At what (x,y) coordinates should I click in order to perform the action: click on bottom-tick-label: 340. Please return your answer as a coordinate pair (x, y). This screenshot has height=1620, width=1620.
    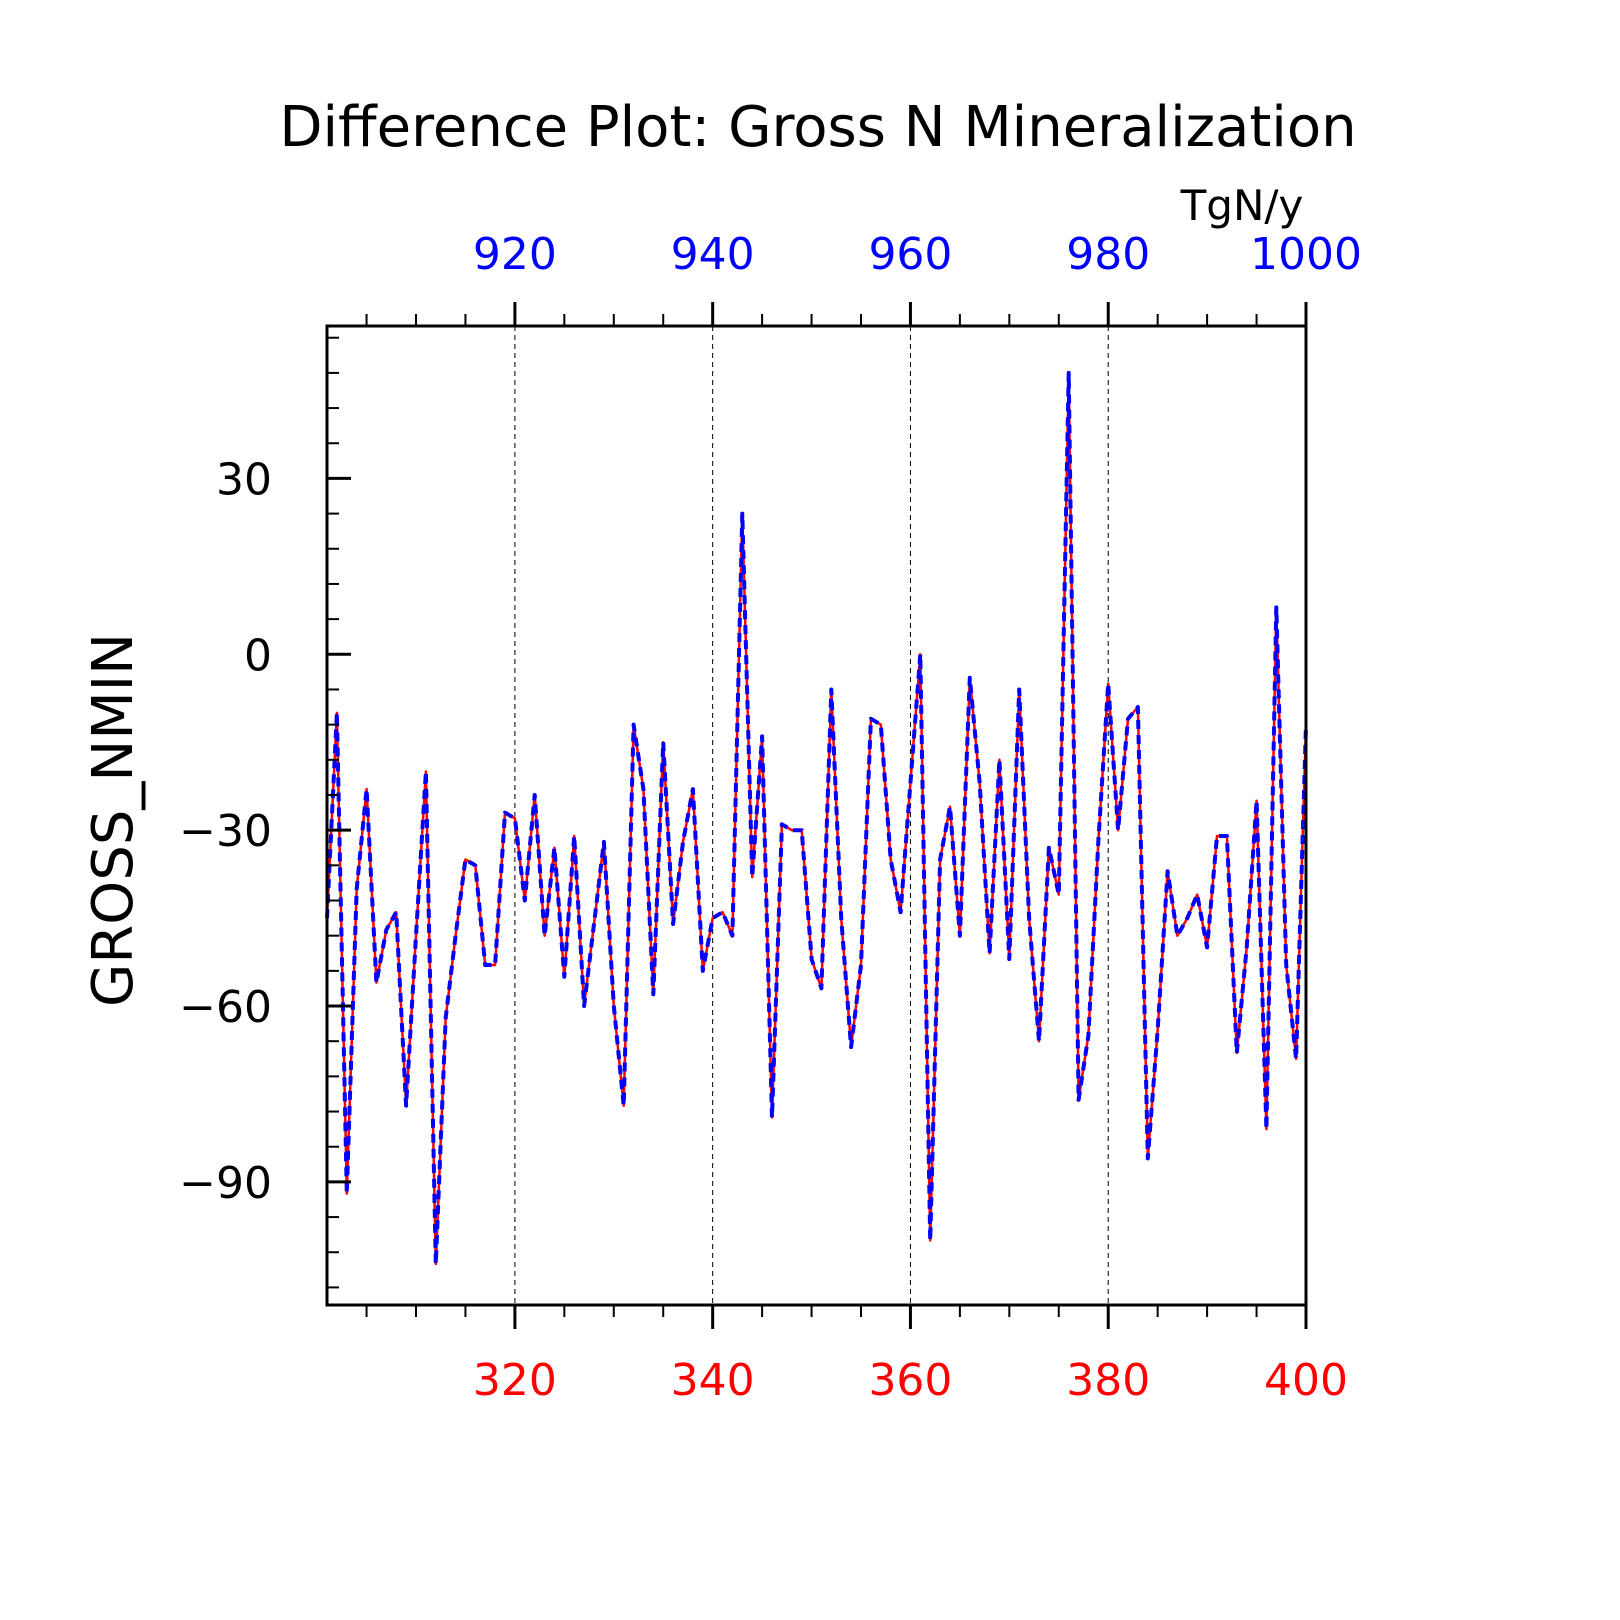
    Looking at the image, I should click on (713, 1380).